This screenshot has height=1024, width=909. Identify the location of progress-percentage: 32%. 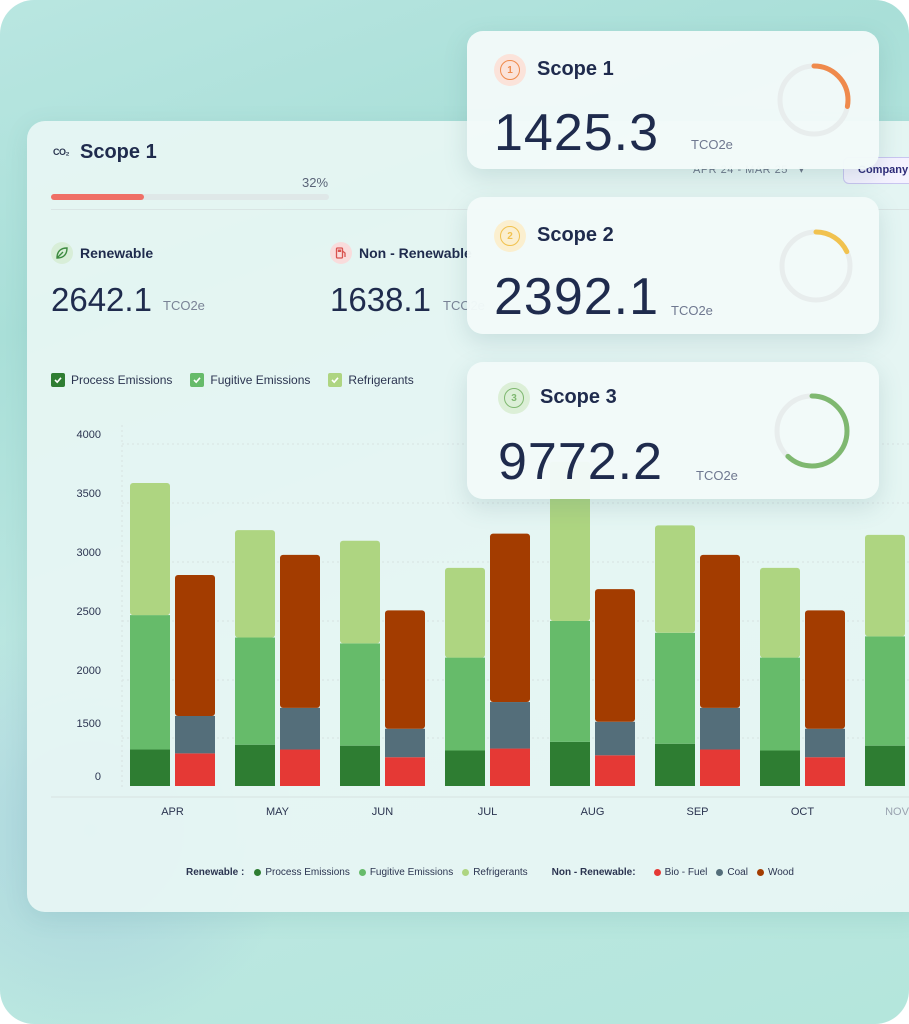
(315, 182).